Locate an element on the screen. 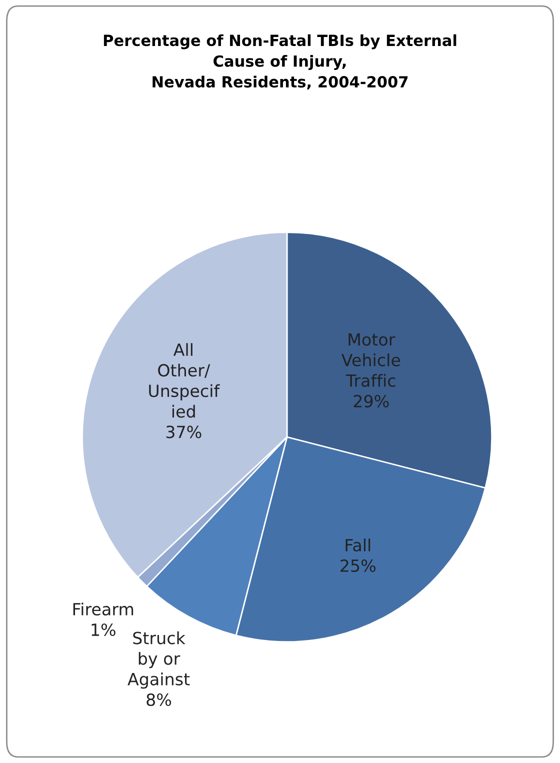 The width and height of the screenshot is (560, 763). slice-label: Motor Vehicle Traffic is located at coordinates (370, 360).